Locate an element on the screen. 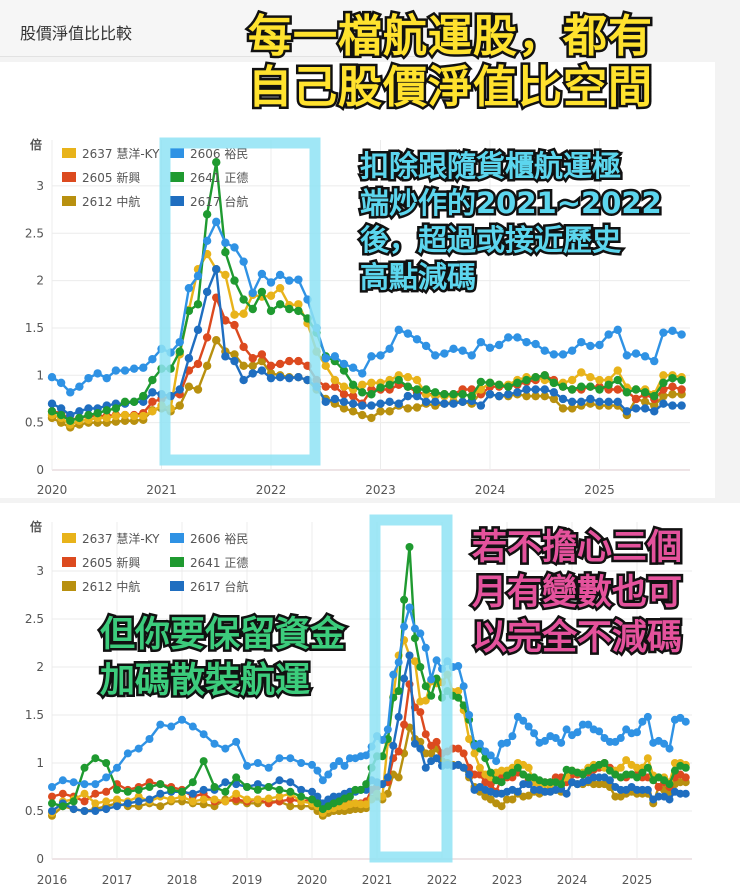 The height and width of the screenshot is (884, 740). top-note-line-1: 扣除跟隨貨櫃航運極 is located at coordinates (491, 165).